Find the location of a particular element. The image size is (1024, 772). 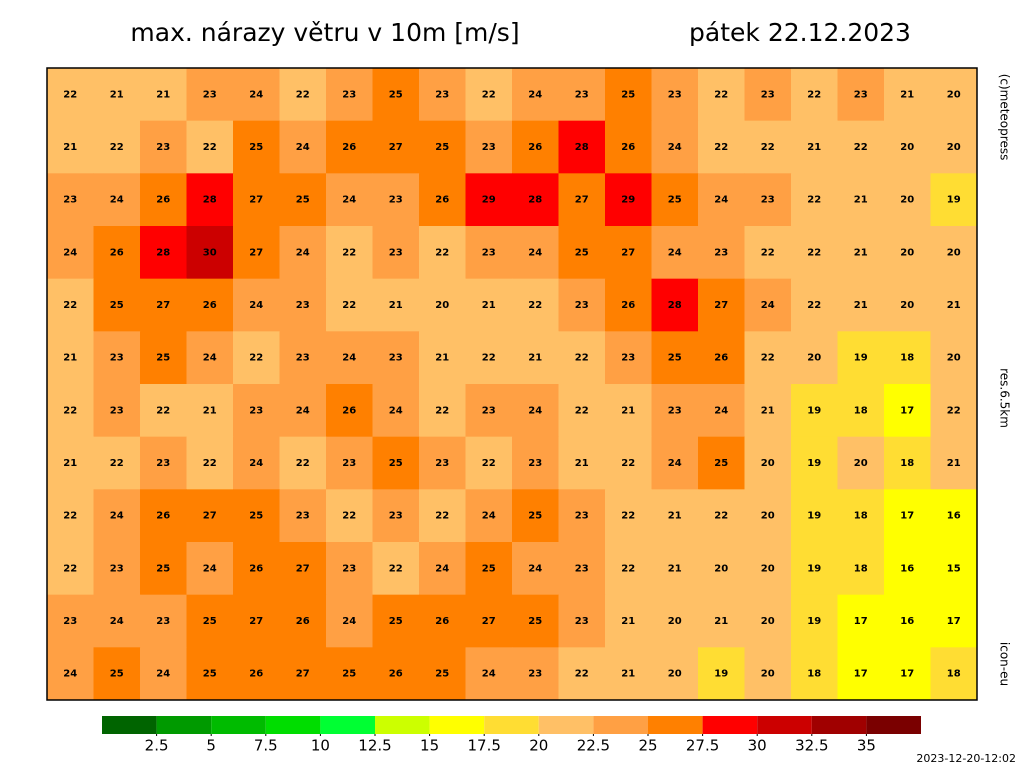

date: pátek 22.12.2023 is located at coordinates (800, 32).